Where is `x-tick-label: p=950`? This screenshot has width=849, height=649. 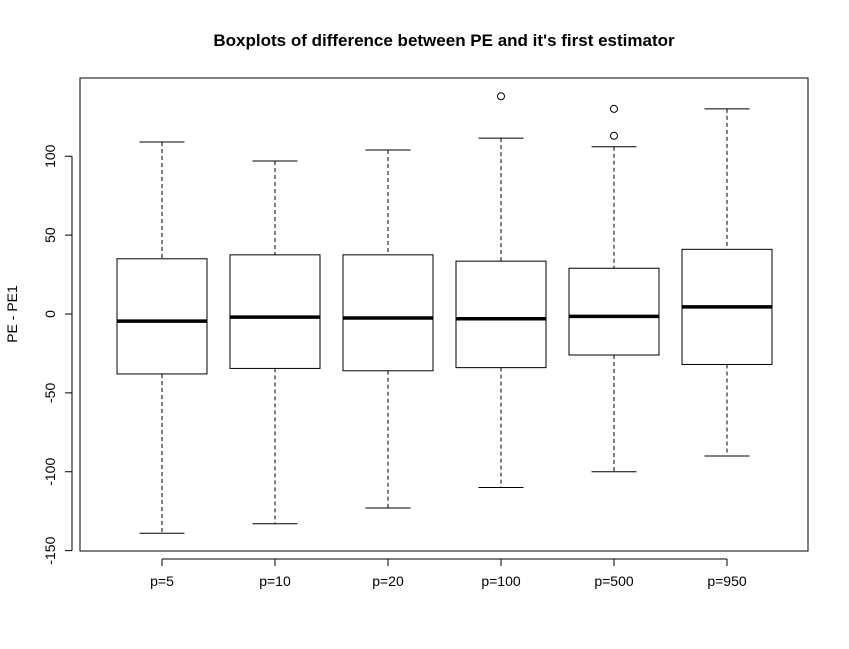
x-tick-label: p=950 is located at coordinates (727, 581).